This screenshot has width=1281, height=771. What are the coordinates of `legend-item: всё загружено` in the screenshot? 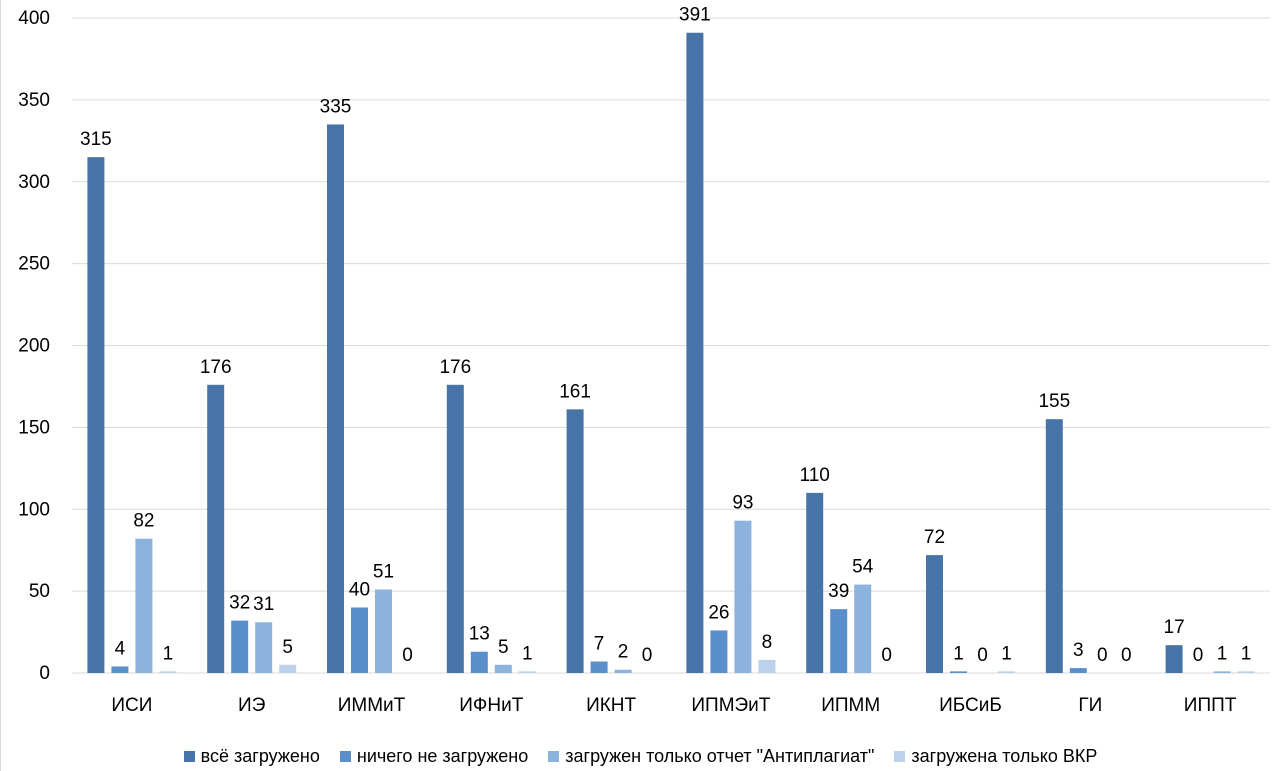 It's located at (251, 756).